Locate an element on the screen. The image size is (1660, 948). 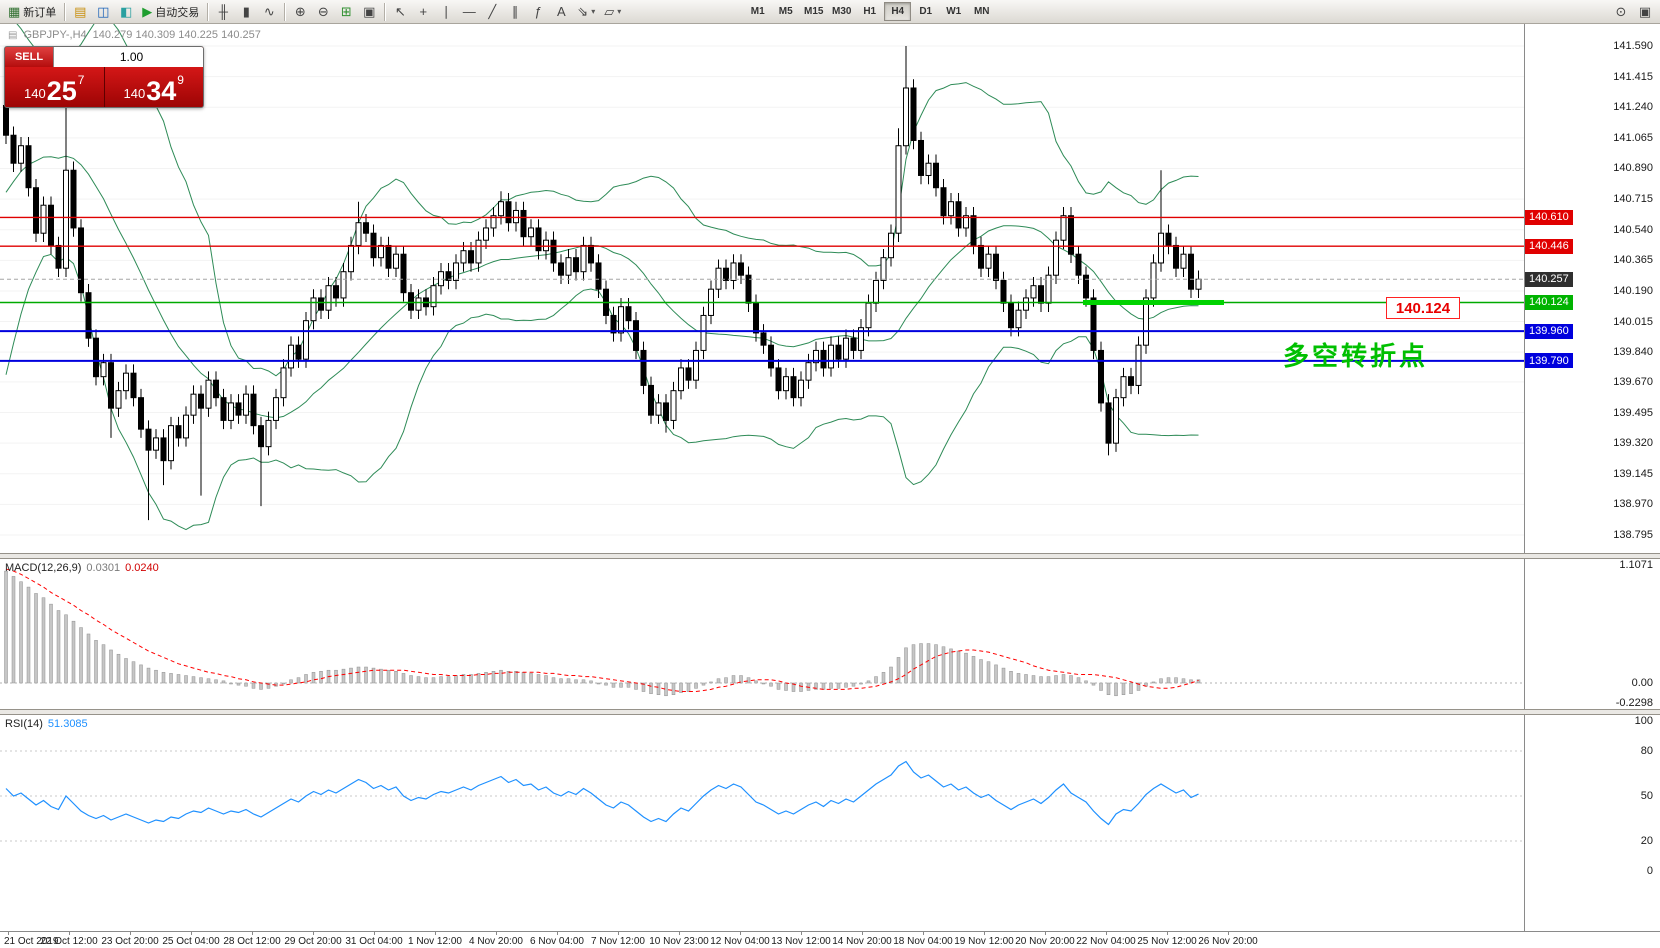
volume-input is located at coordinates (128, 57).